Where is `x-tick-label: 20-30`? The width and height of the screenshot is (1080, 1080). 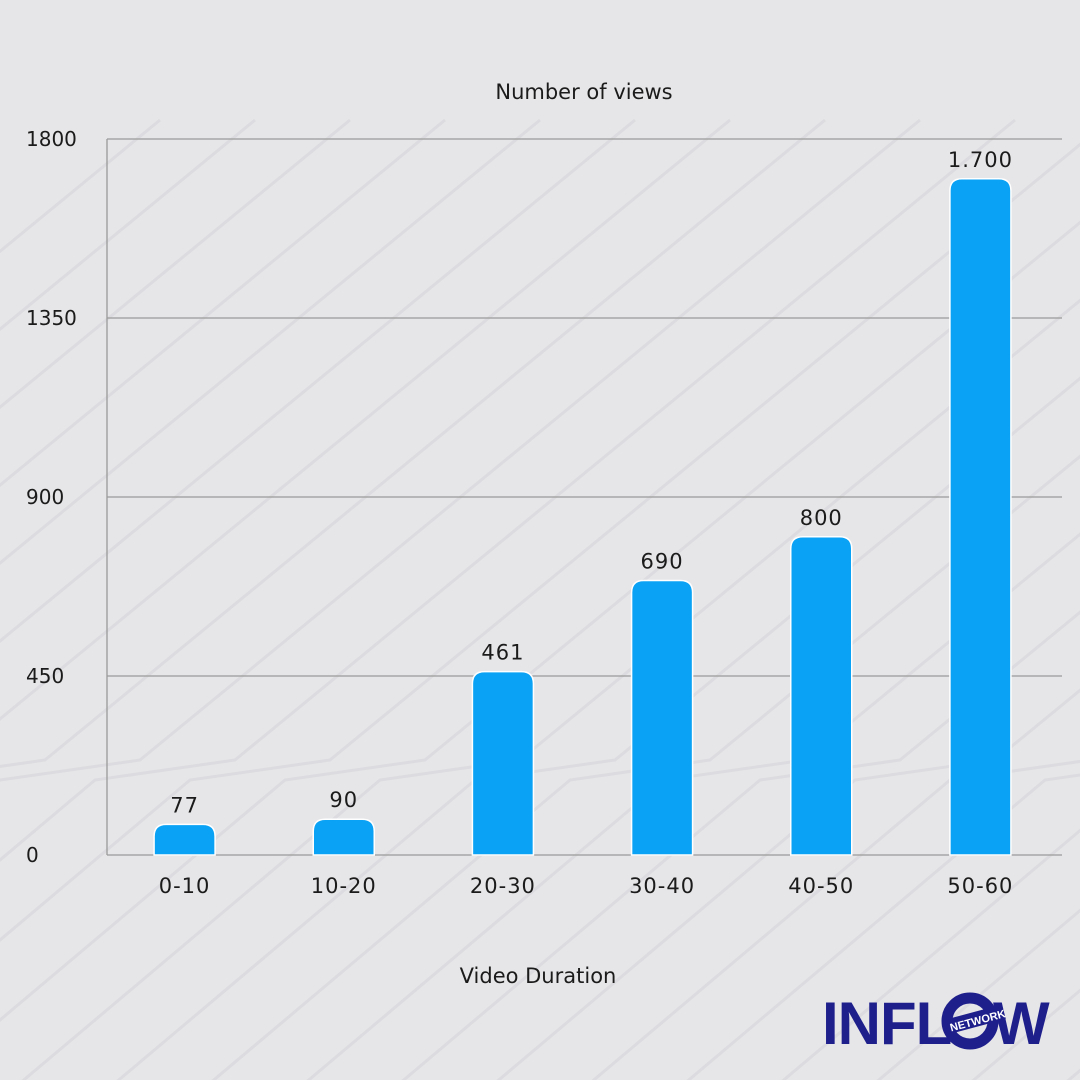 x-tick-label: 20-30 is located at coordinates (503, 886).